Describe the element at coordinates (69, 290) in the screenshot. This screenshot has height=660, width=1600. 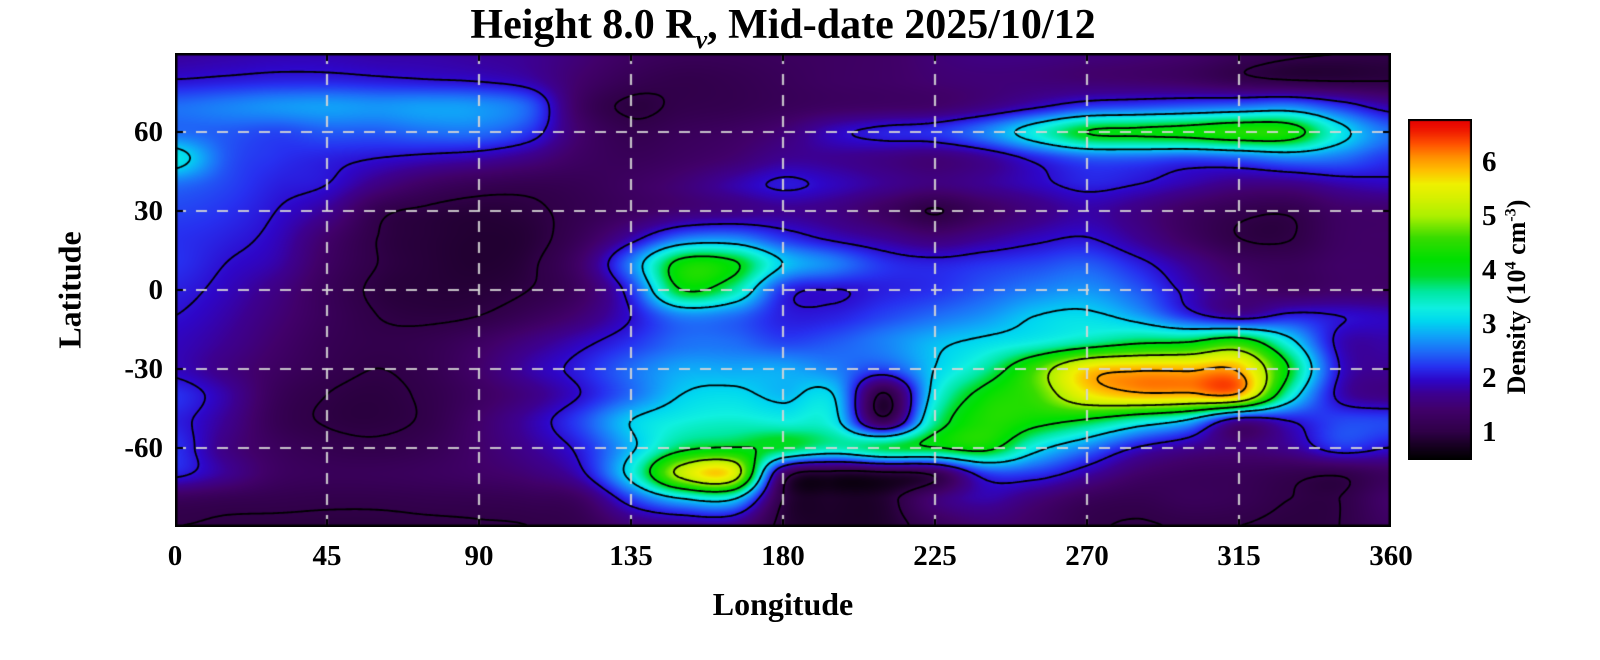
I see `y-axis-label: Latitude` at that location.